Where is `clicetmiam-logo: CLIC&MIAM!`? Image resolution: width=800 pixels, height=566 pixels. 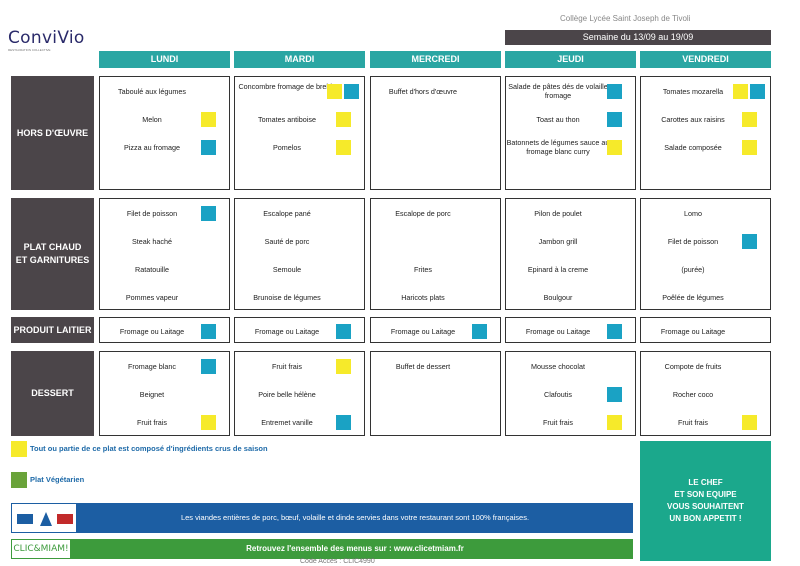 clicetmiam-logo: CLIC&MIAM! is located at coordinates (41, 549).